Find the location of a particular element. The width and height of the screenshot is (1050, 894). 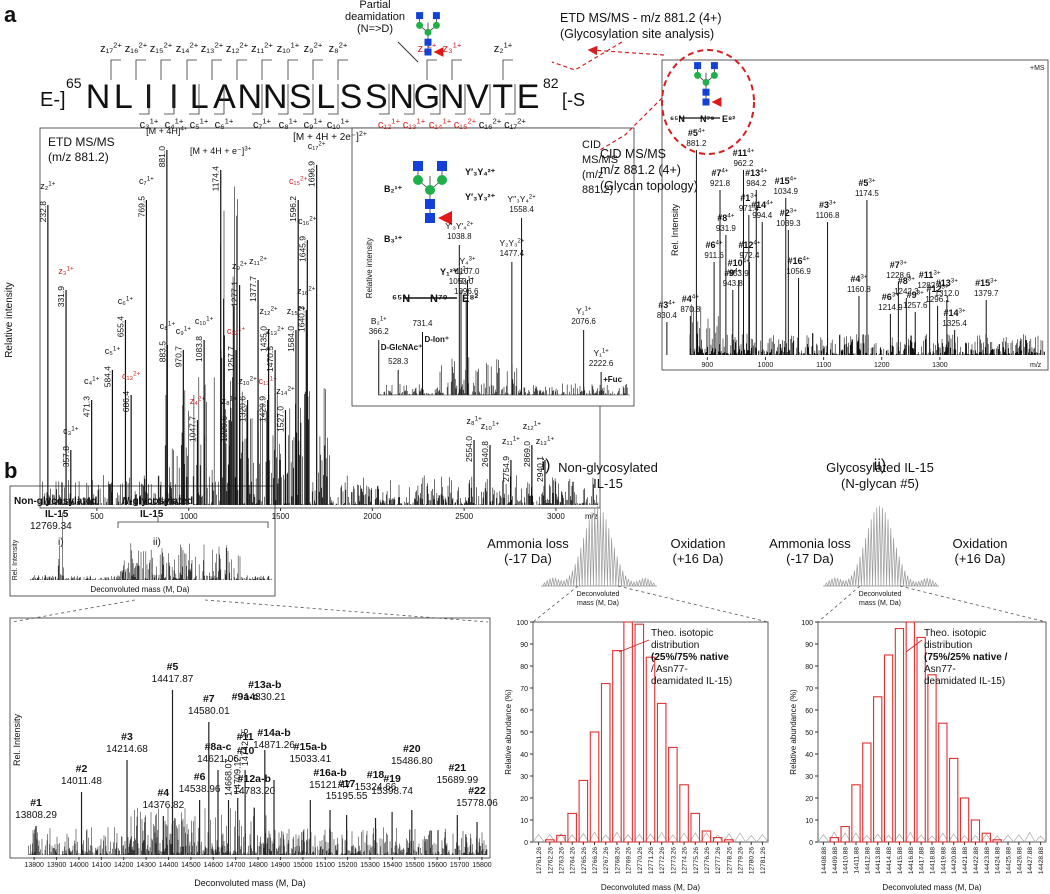

ion-name: c₈ is located at coordinates (164, 326).